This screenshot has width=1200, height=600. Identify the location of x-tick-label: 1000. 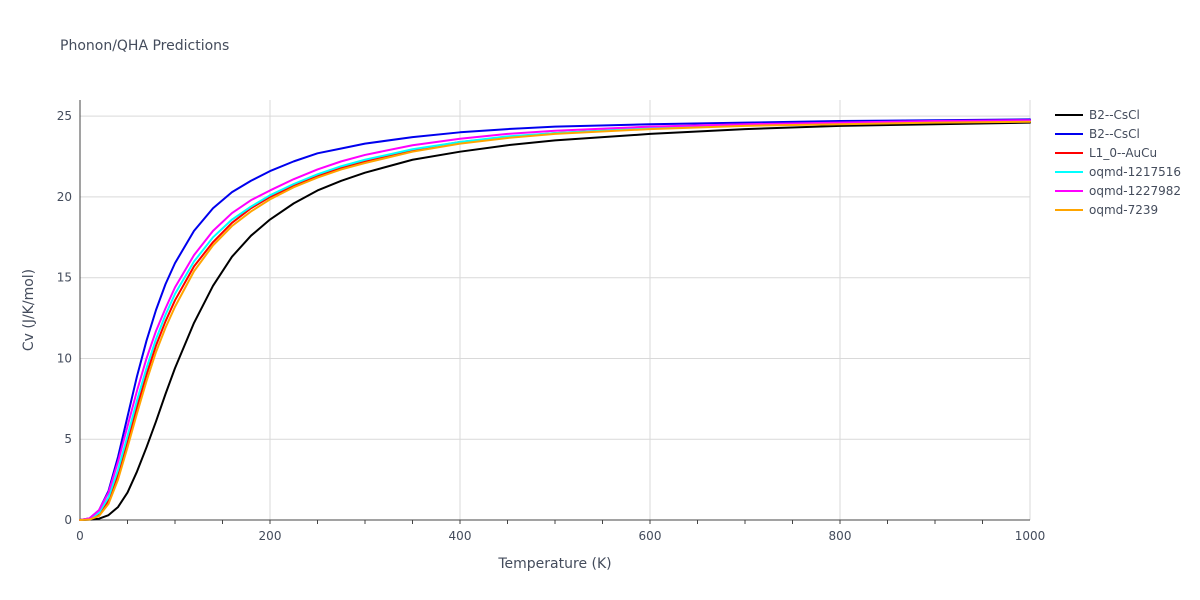
(1030, 536).